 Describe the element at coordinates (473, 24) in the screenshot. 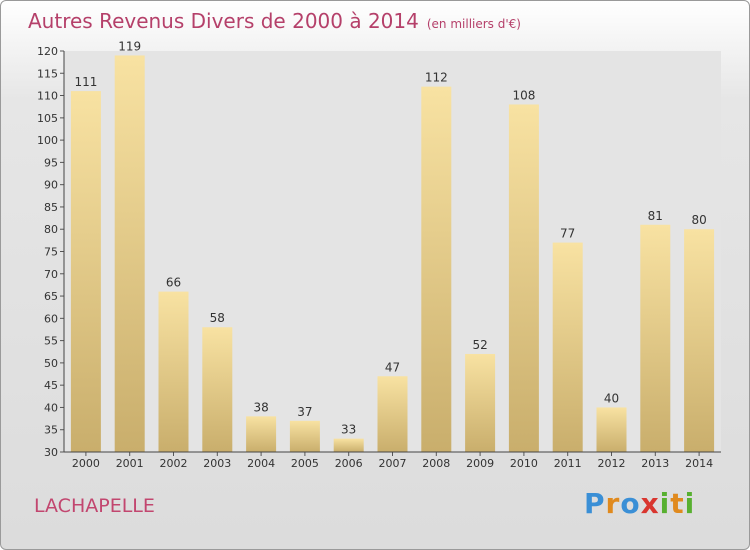

I see `chart-title-unit: (en milliers d'€)` at that location.